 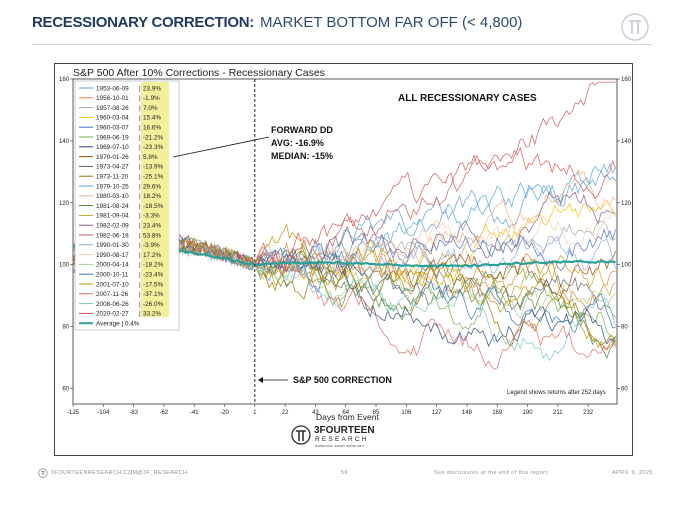 What do you see at coordinates (376, 413) in the screenshot?
I see `x-tick-label: 85` at bounding box center [376, 413].